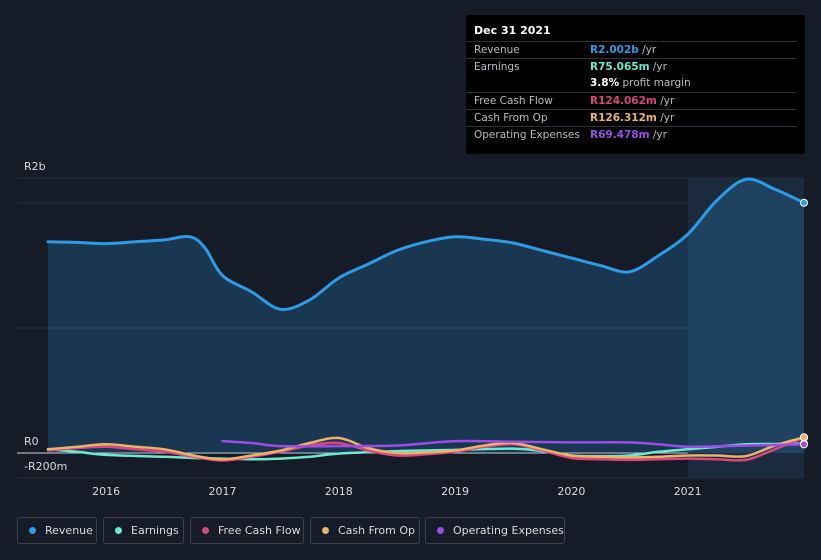 The height and width of the screenshot is (560, 821). Describe the element at coordinates (377, 530) in the screenshot. I see `legend-label: Cash From Op` at that location.